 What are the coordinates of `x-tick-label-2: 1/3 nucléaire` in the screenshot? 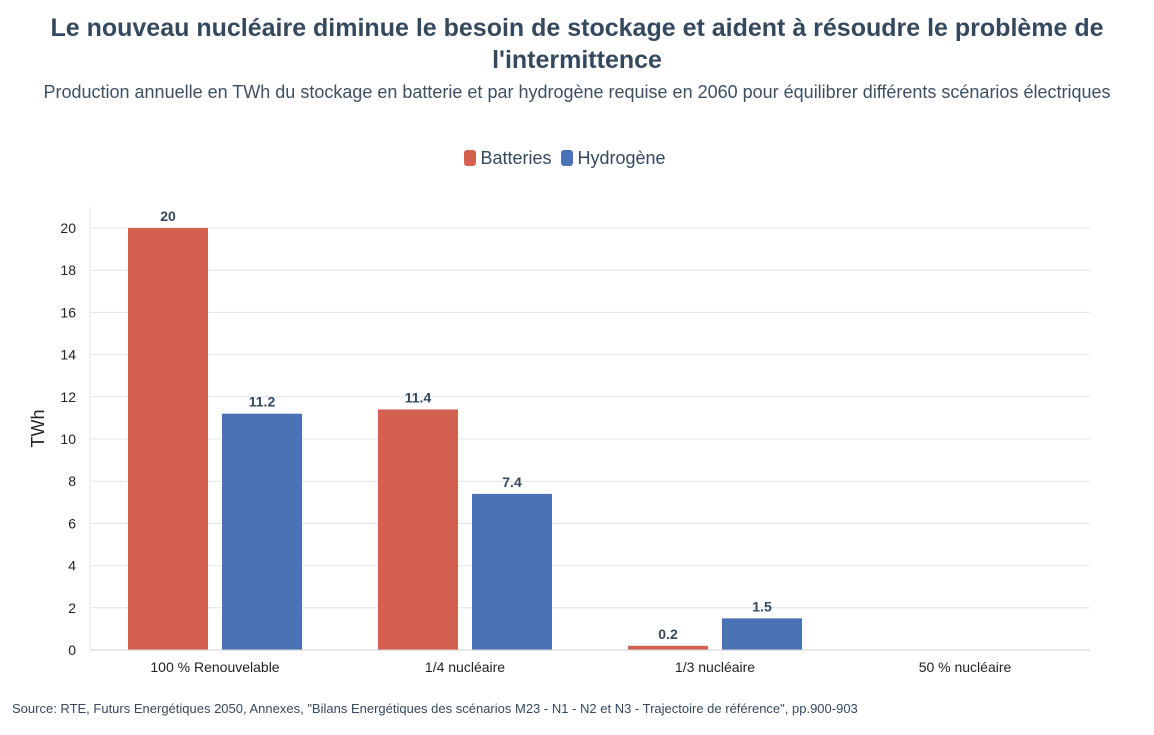 It's located at (715, 667).